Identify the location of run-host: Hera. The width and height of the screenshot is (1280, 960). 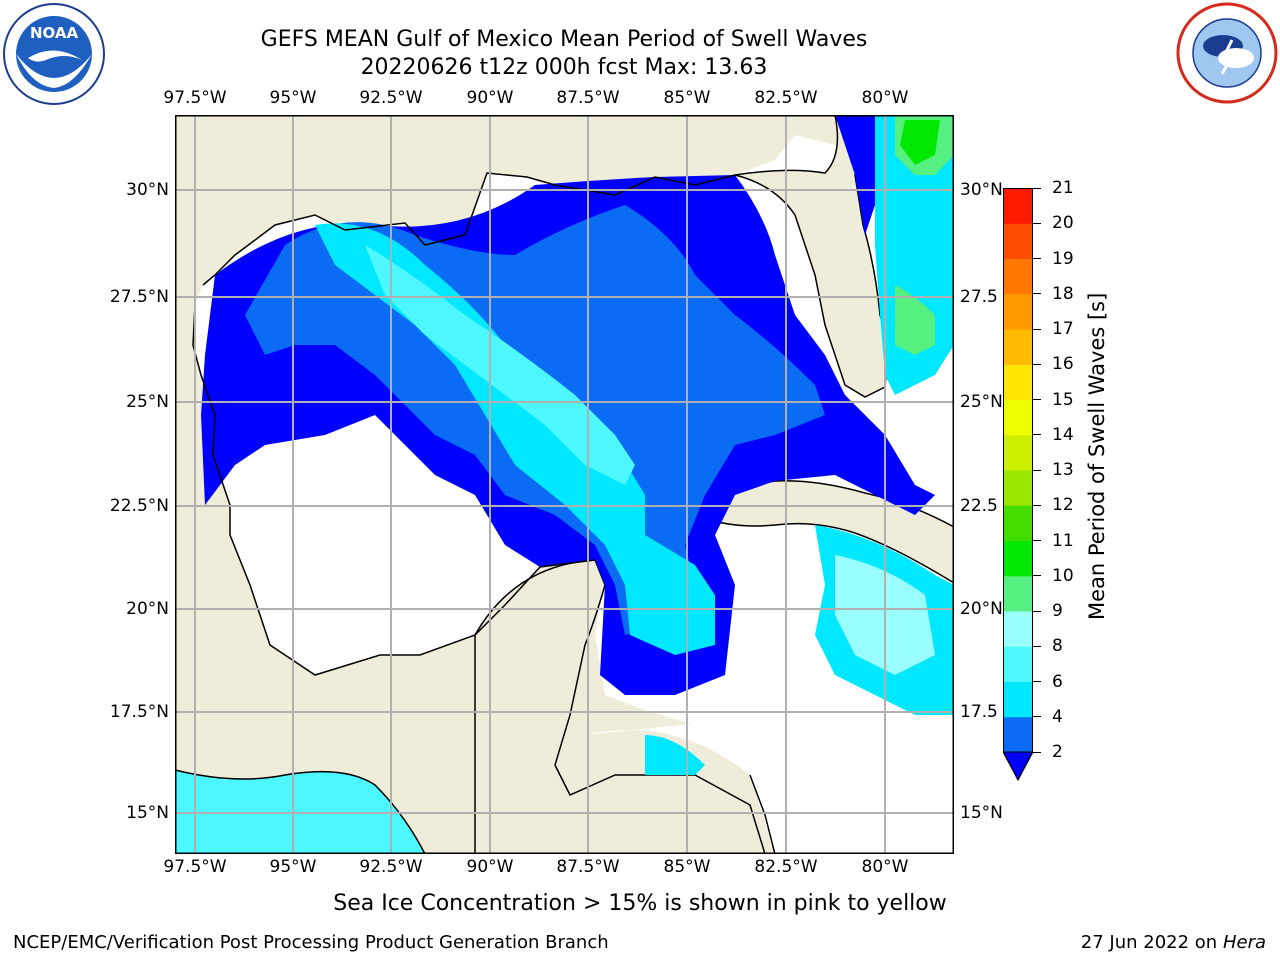
(1244, 942).